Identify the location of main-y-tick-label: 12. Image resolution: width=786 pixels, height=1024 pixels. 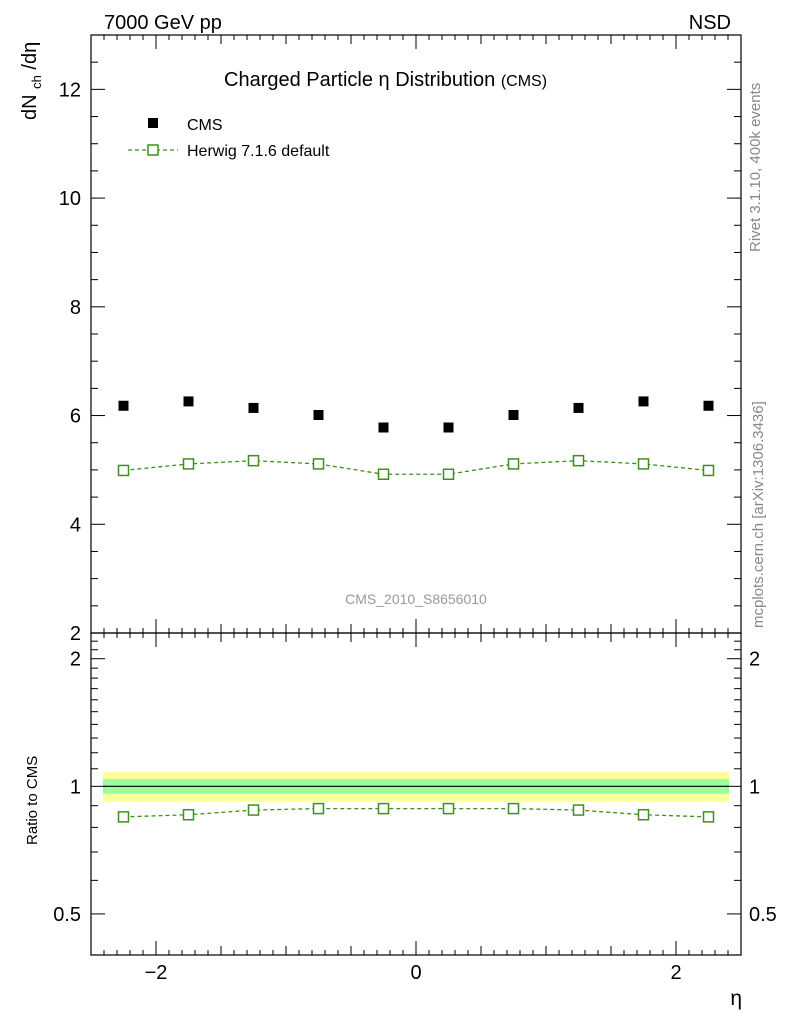
(70, 90).